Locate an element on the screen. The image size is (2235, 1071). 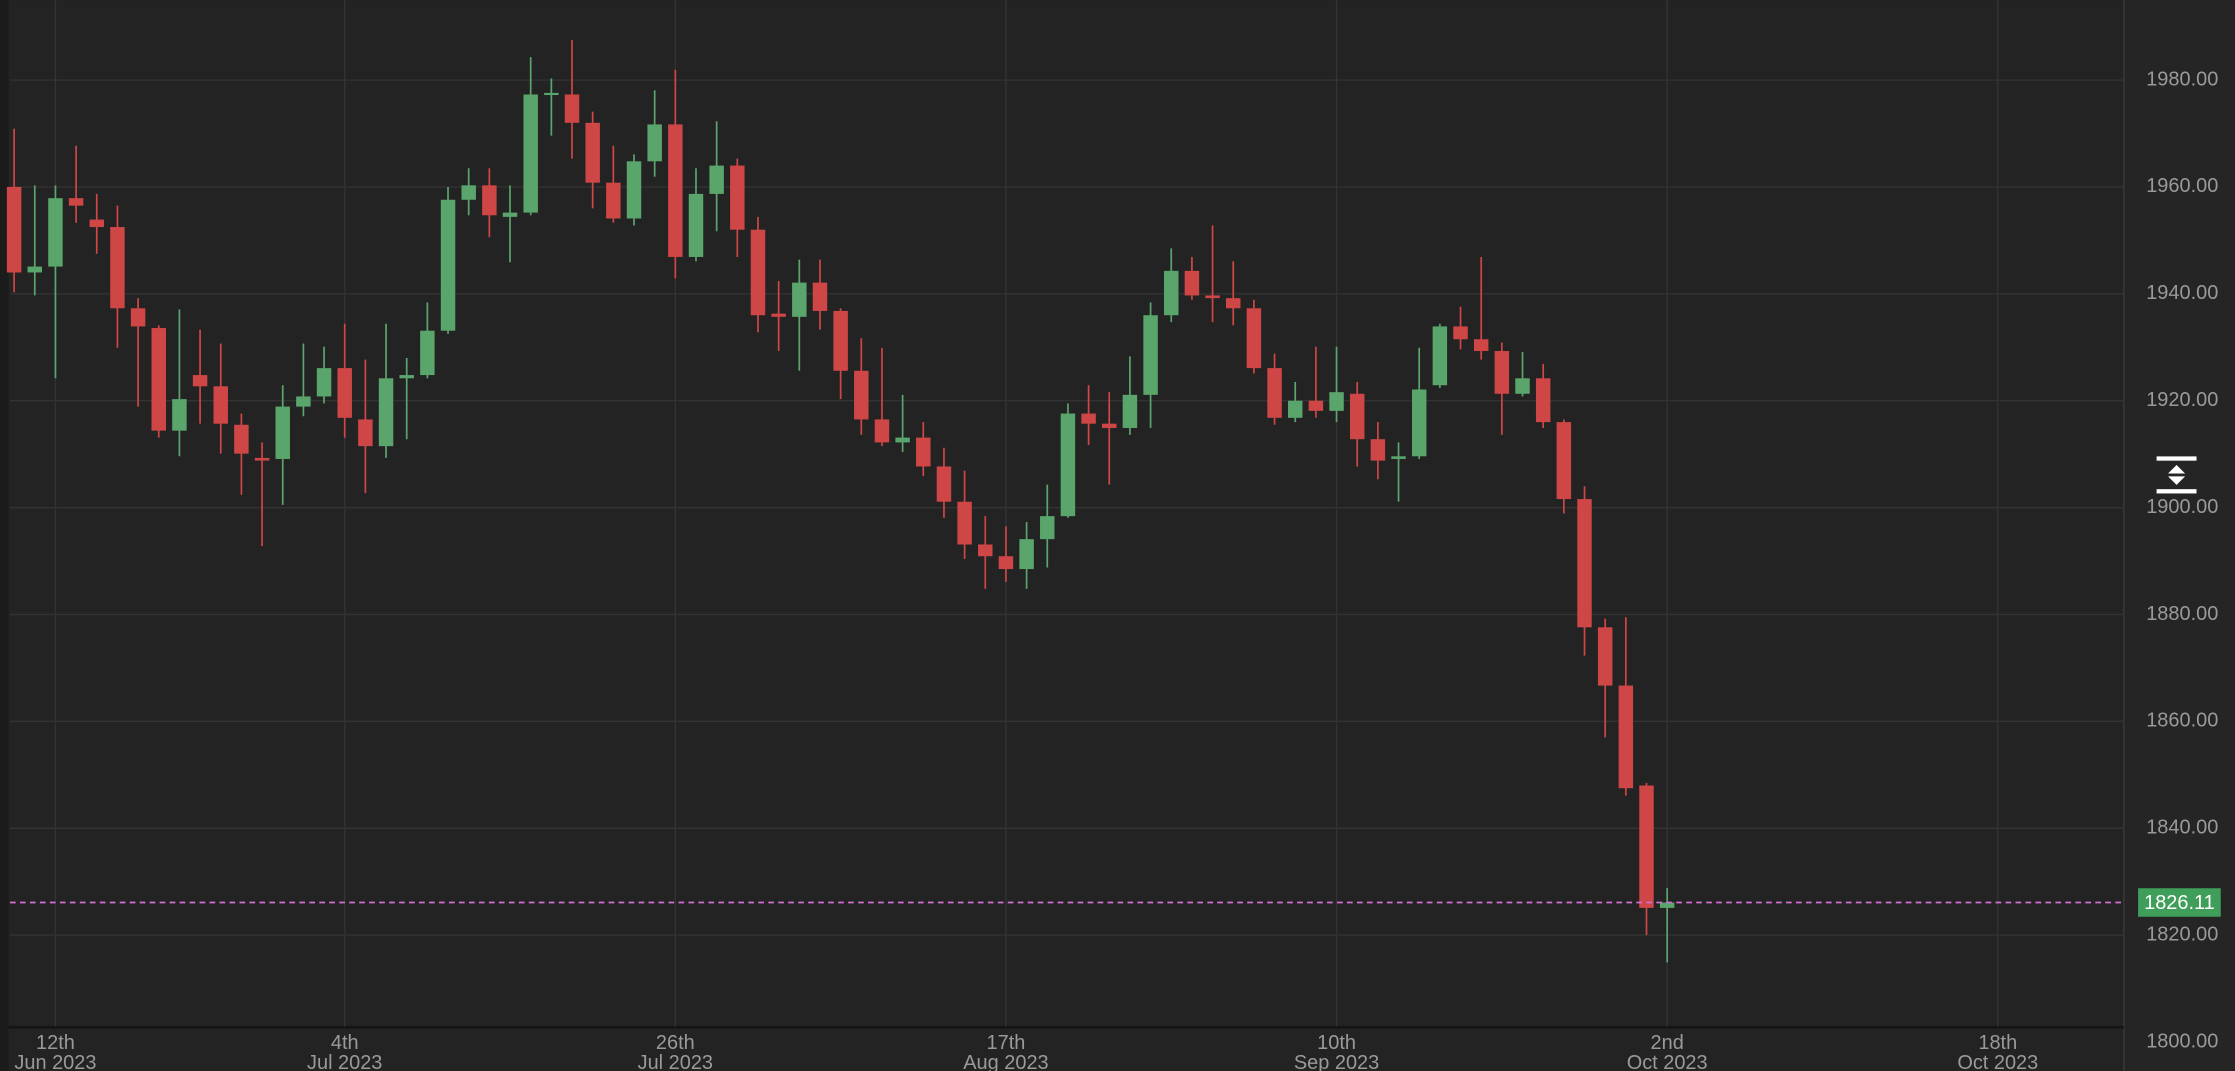
x-tick-label: 26th is located at coordinates (675, 1043).